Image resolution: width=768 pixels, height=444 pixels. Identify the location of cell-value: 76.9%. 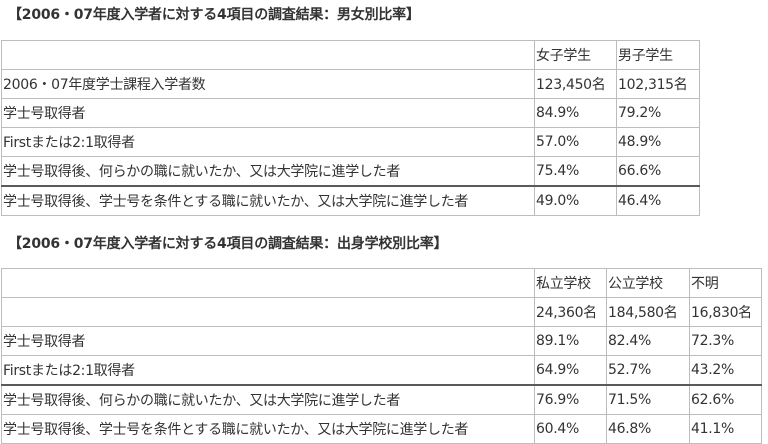
(570, 399).